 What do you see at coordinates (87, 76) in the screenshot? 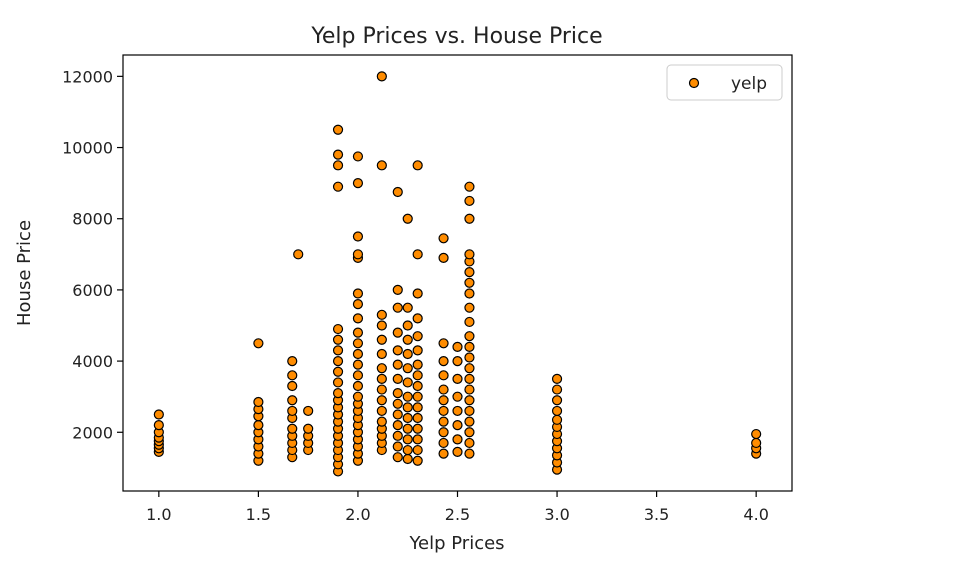
I see `y-tick-label: 12000` at bounding box center [87, 76].